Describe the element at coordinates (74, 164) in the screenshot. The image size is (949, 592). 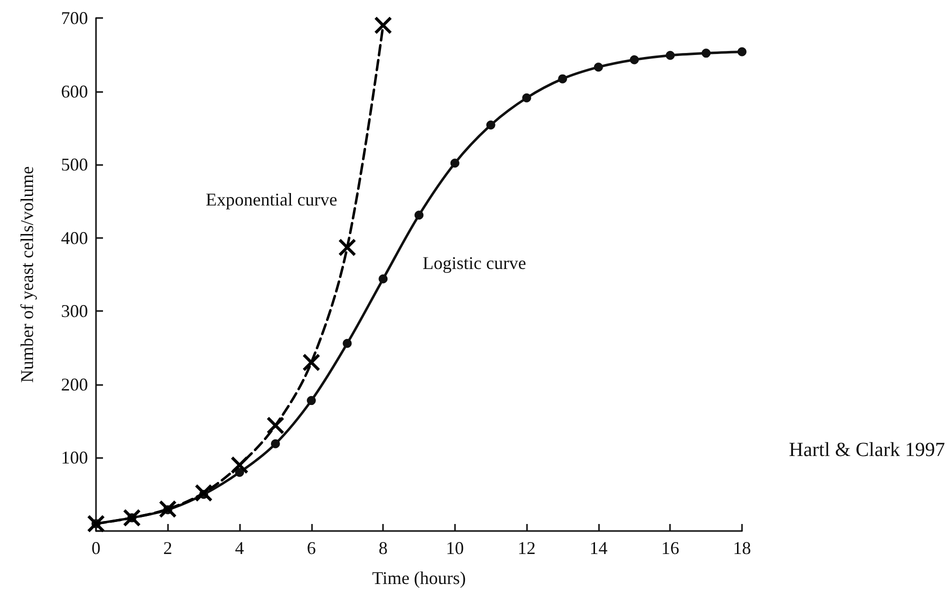
I see `y-tick-label: 500` at that location.